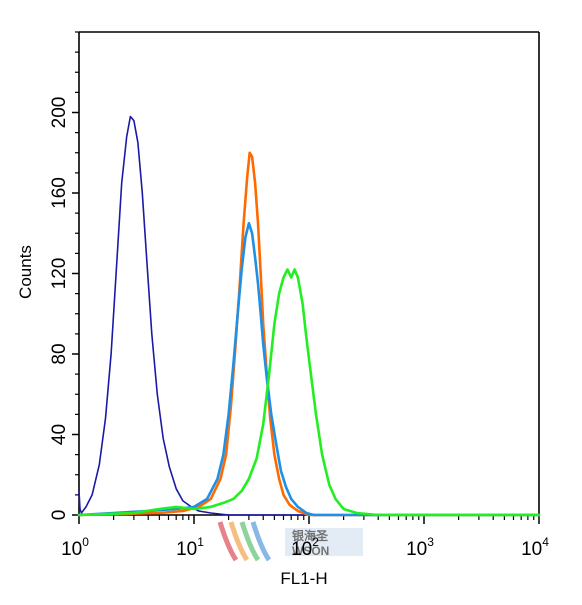 Image resolution: width=582 pixels, height=605 pixels. I want to click on y-tick-label: 0, so click(59, 515).